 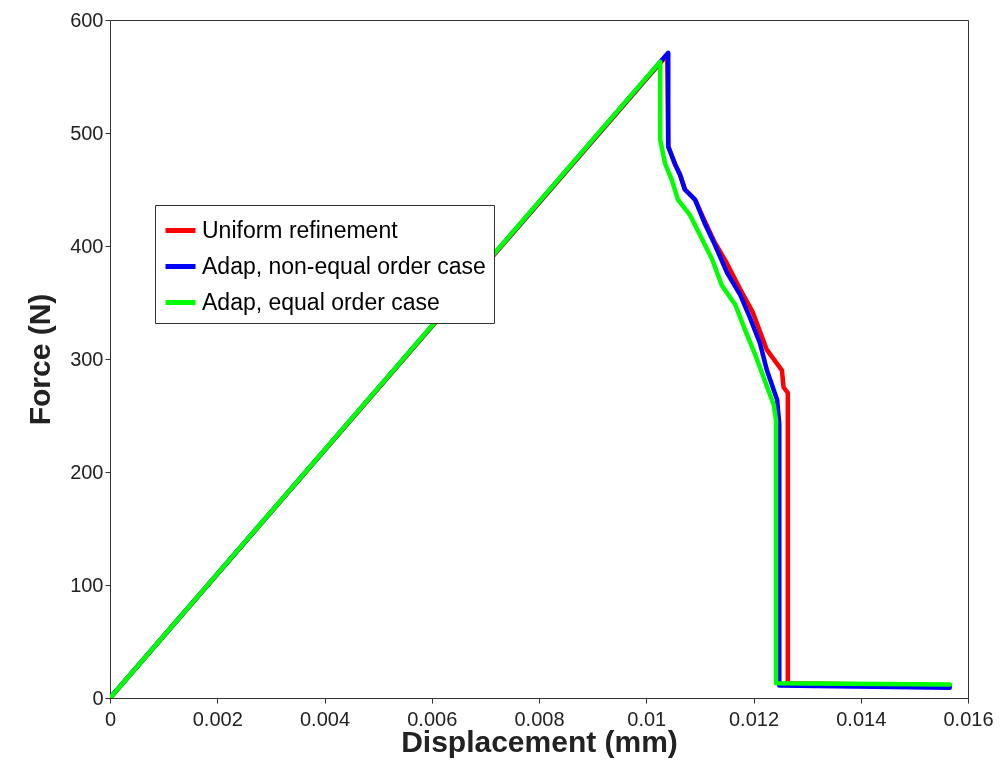 What do you see at coordinates (87, 245) in the screenshot?
I see `y-tick-label: 400` at bounding box center [87, 245].